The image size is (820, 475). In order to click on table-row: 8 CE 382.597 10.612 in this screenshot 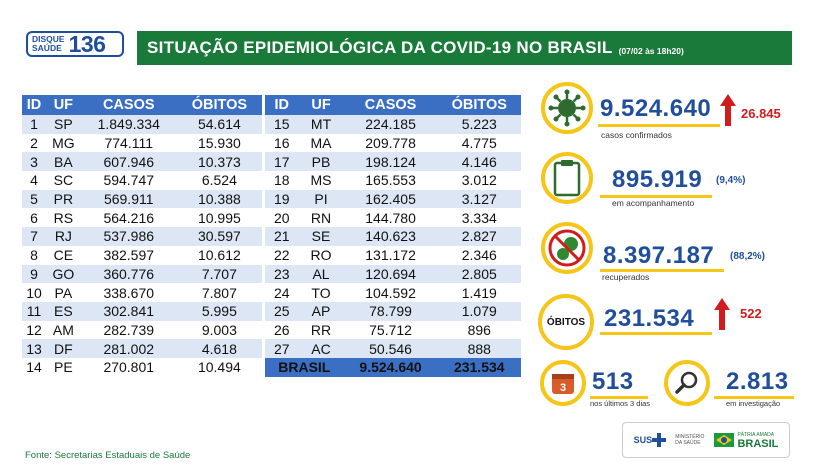, I will do `click(142, 255)`.